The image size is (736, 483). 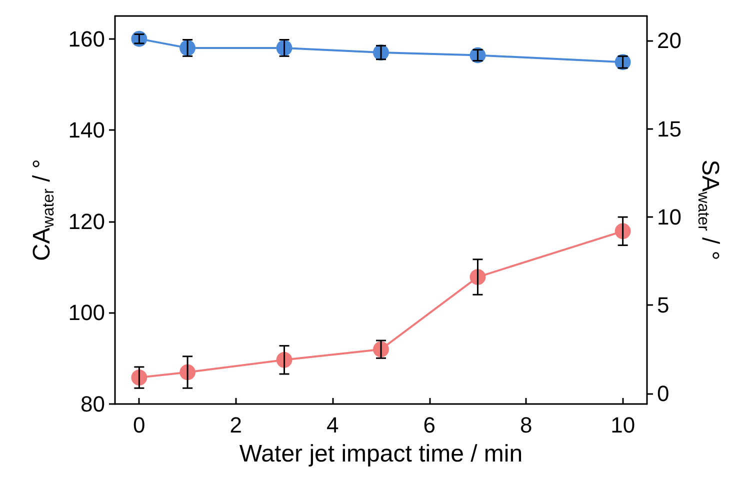 What do you see at coordinates (663, 305) in the screenshot?
I see `y2-tick-label: 5` at bounding box center [663, 305].